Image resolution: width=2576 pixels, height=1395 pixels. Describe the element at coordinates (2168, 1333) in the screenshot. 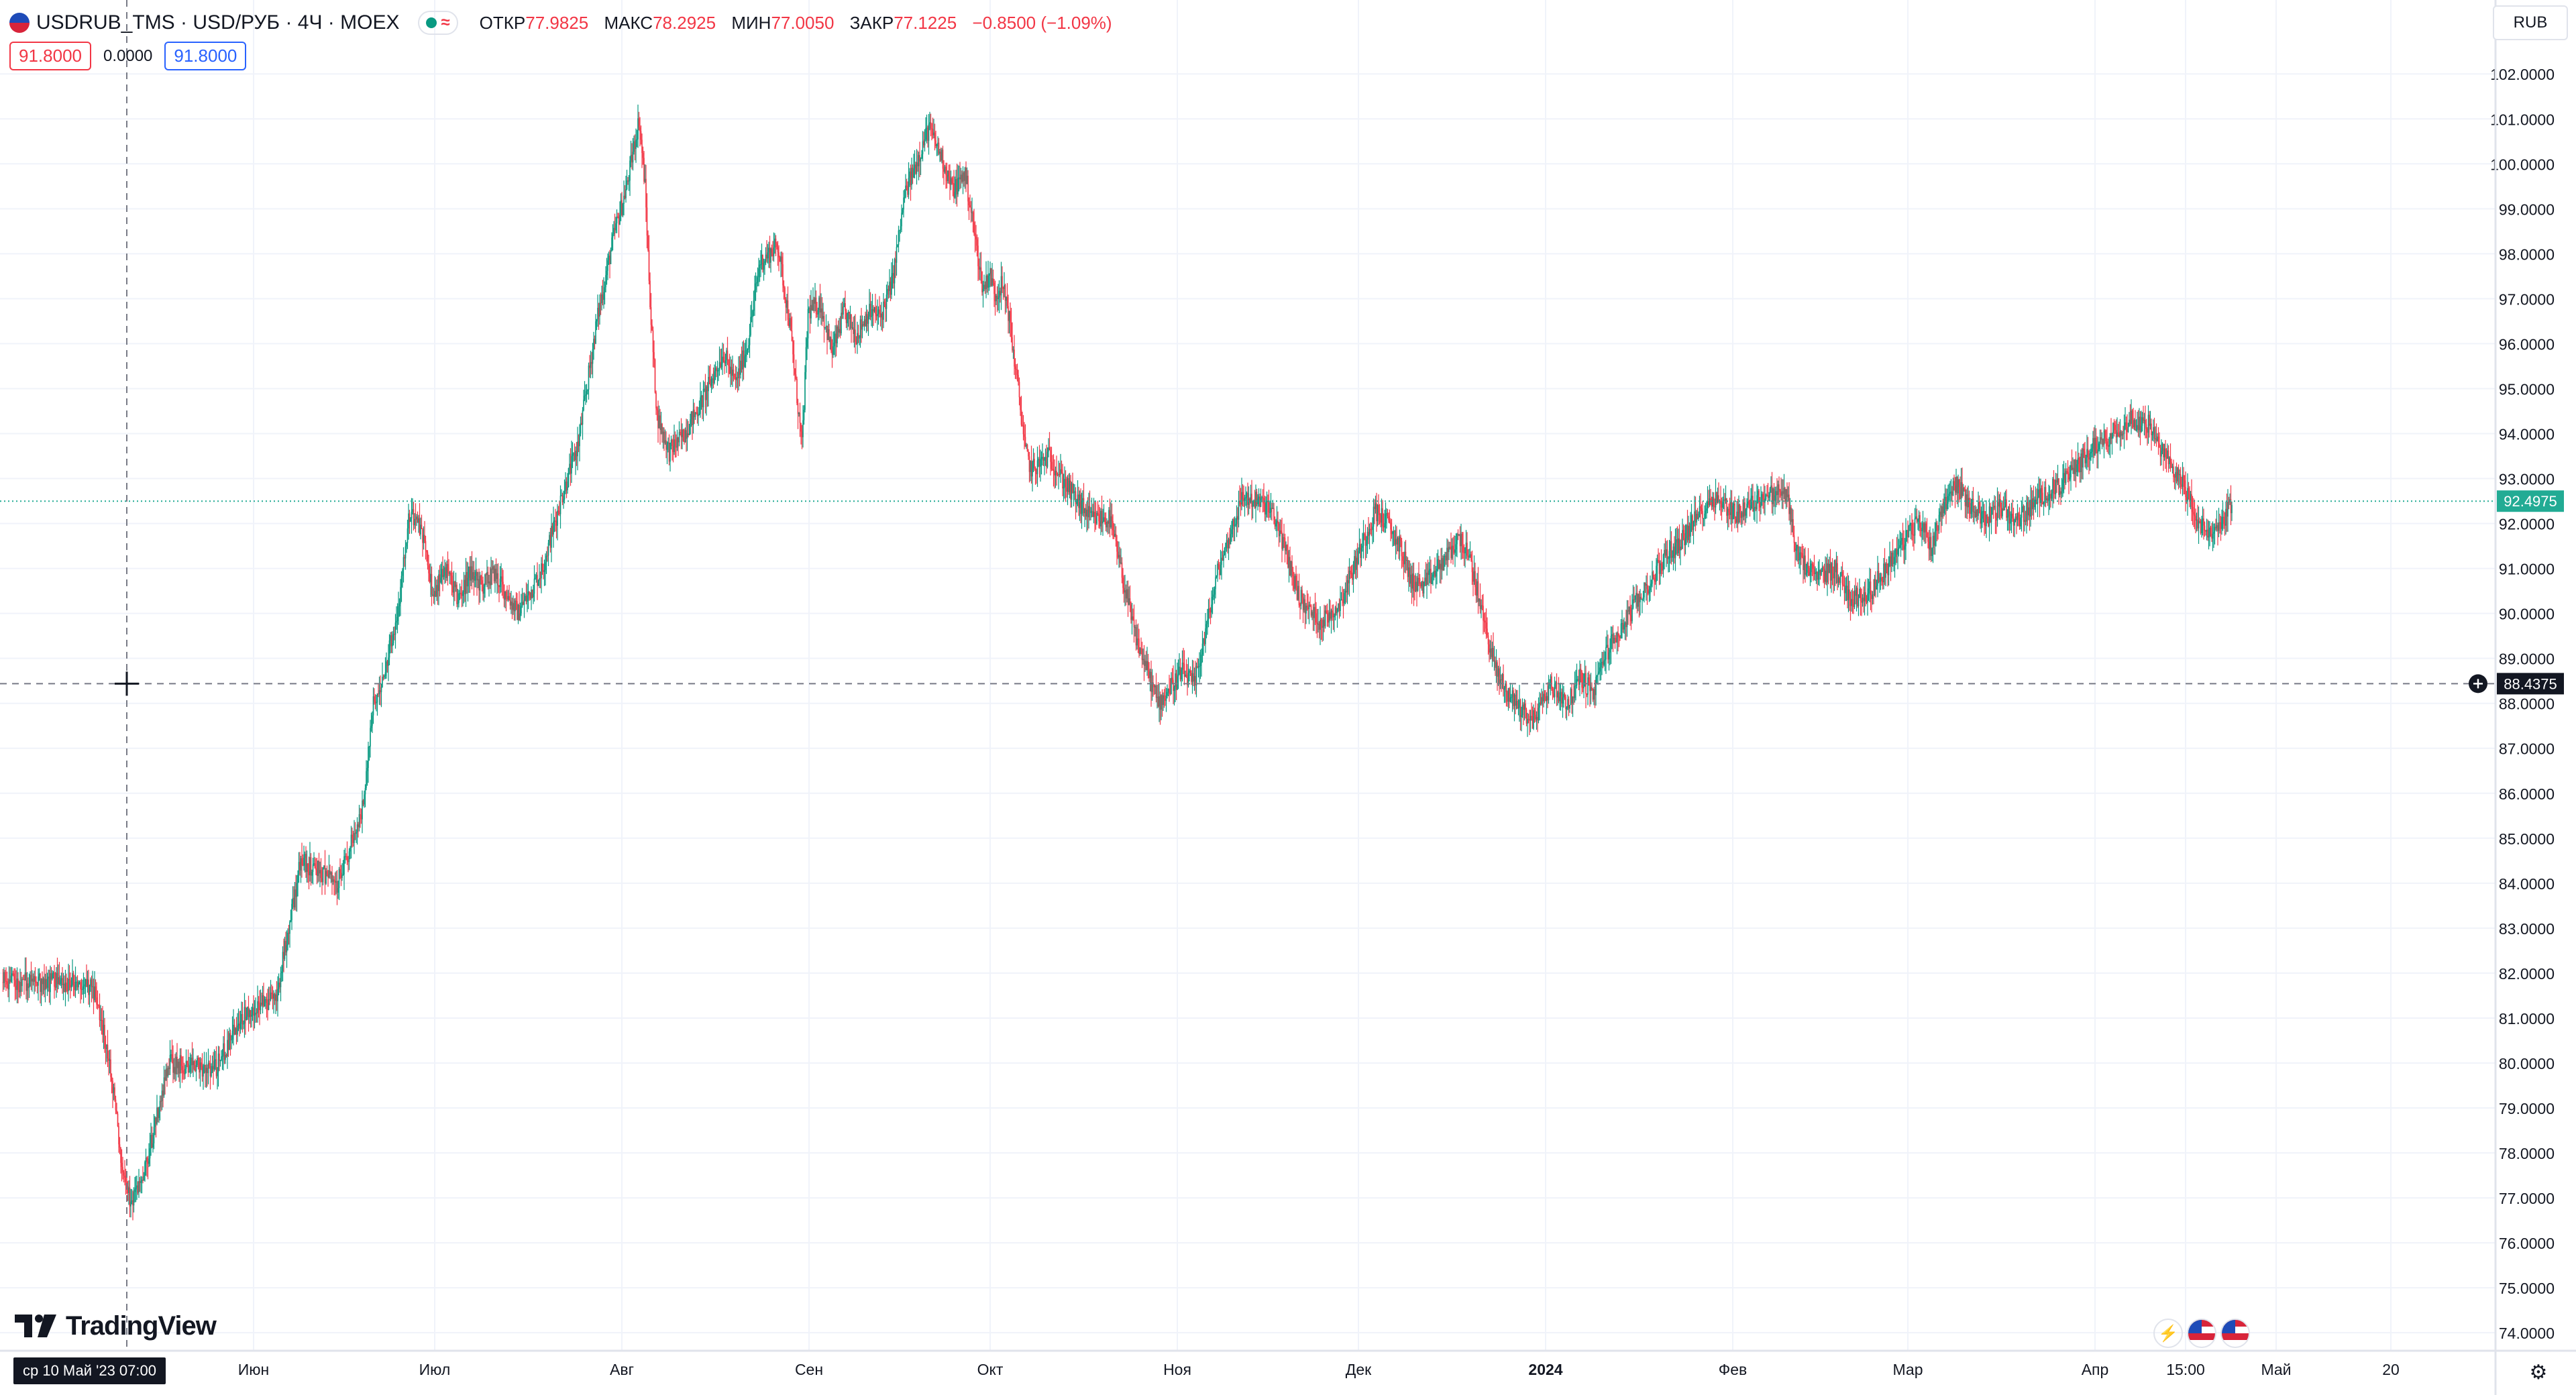

I see `flash-icon: ⚡` at that location.